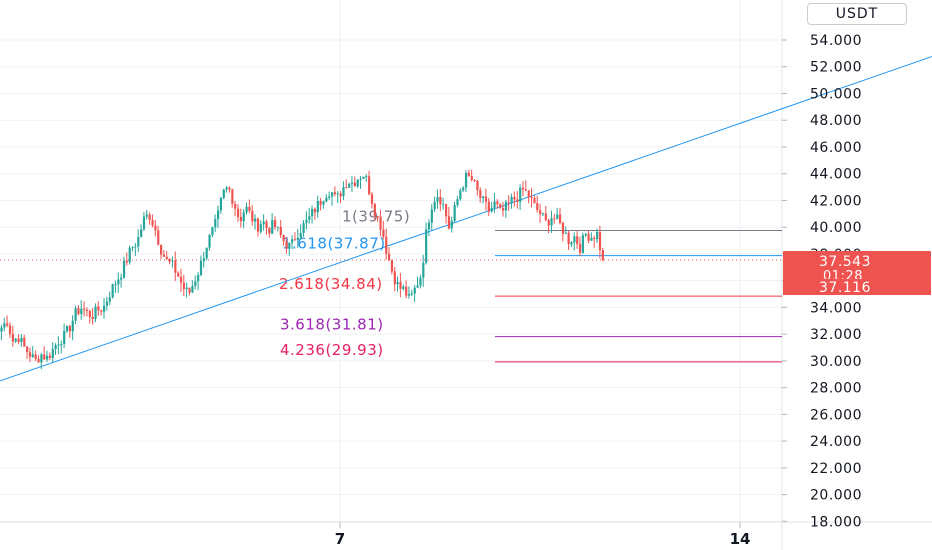 The height and width of the screenshot is (550, 932). What do you see at coordinates (836, 415) in the screenshot?
I see `y-tick-label: 26.000` at bounding box center [836, 415].